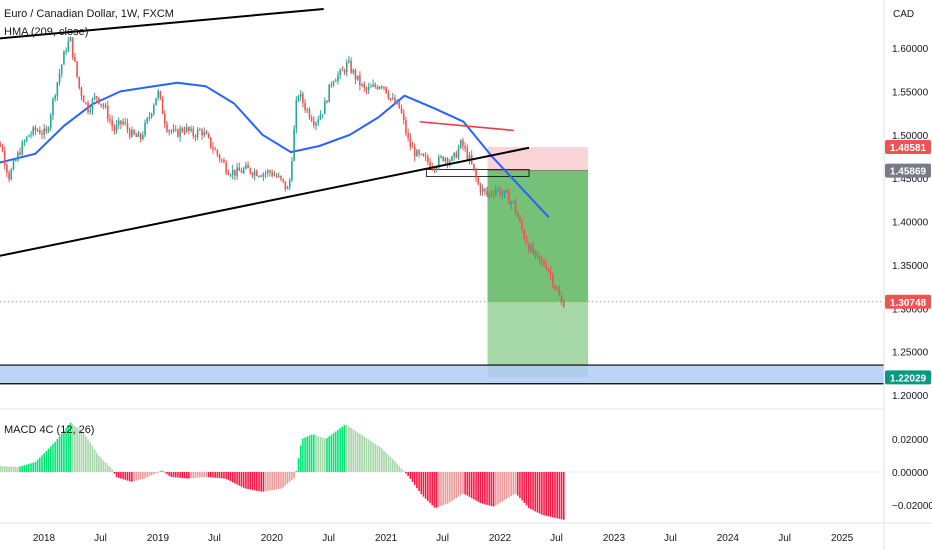 This screenshot has height=550, width=932. I want to click on symbol-title: Euro / Canadian Dollar, 1W, FXCM, so click(89, 14).